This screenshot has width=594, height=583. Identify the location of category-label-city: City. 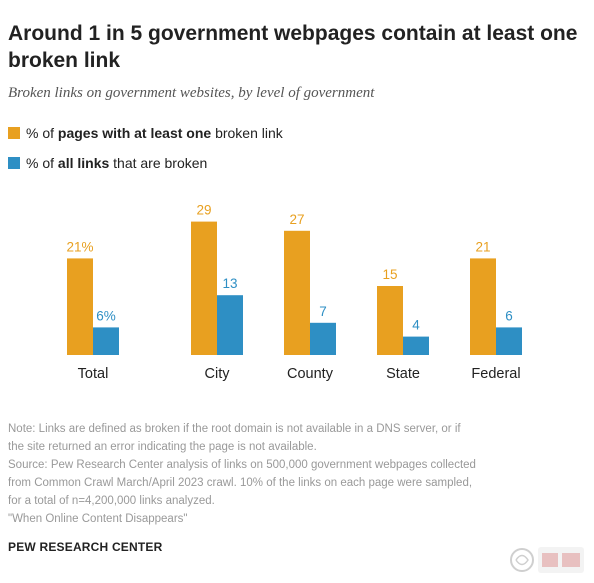
(218, 374).